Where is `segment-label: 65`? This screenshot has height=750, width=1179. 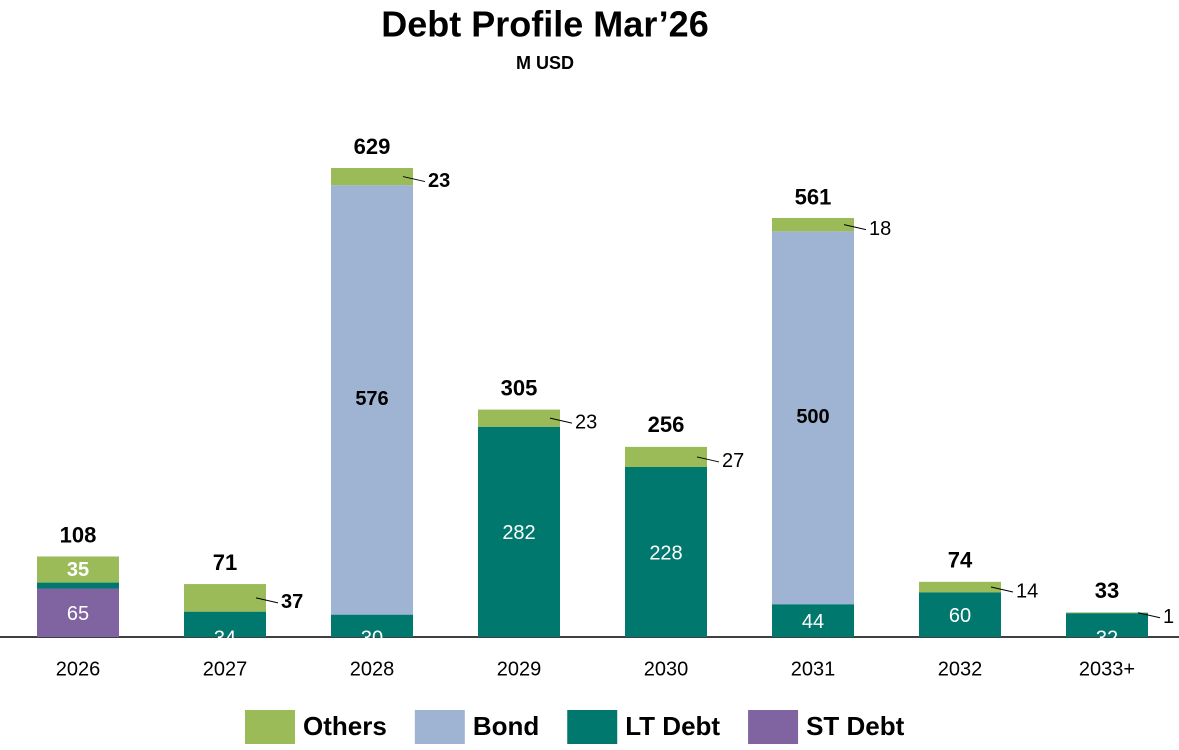 segment-label: 65 is located at coordinates (78, 614).